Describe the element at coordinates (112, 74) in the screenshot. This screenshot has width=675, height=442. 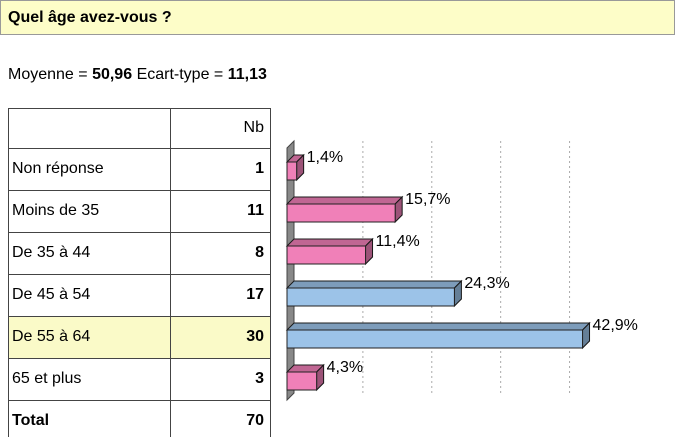
I see `mean: 50,96` at that location.